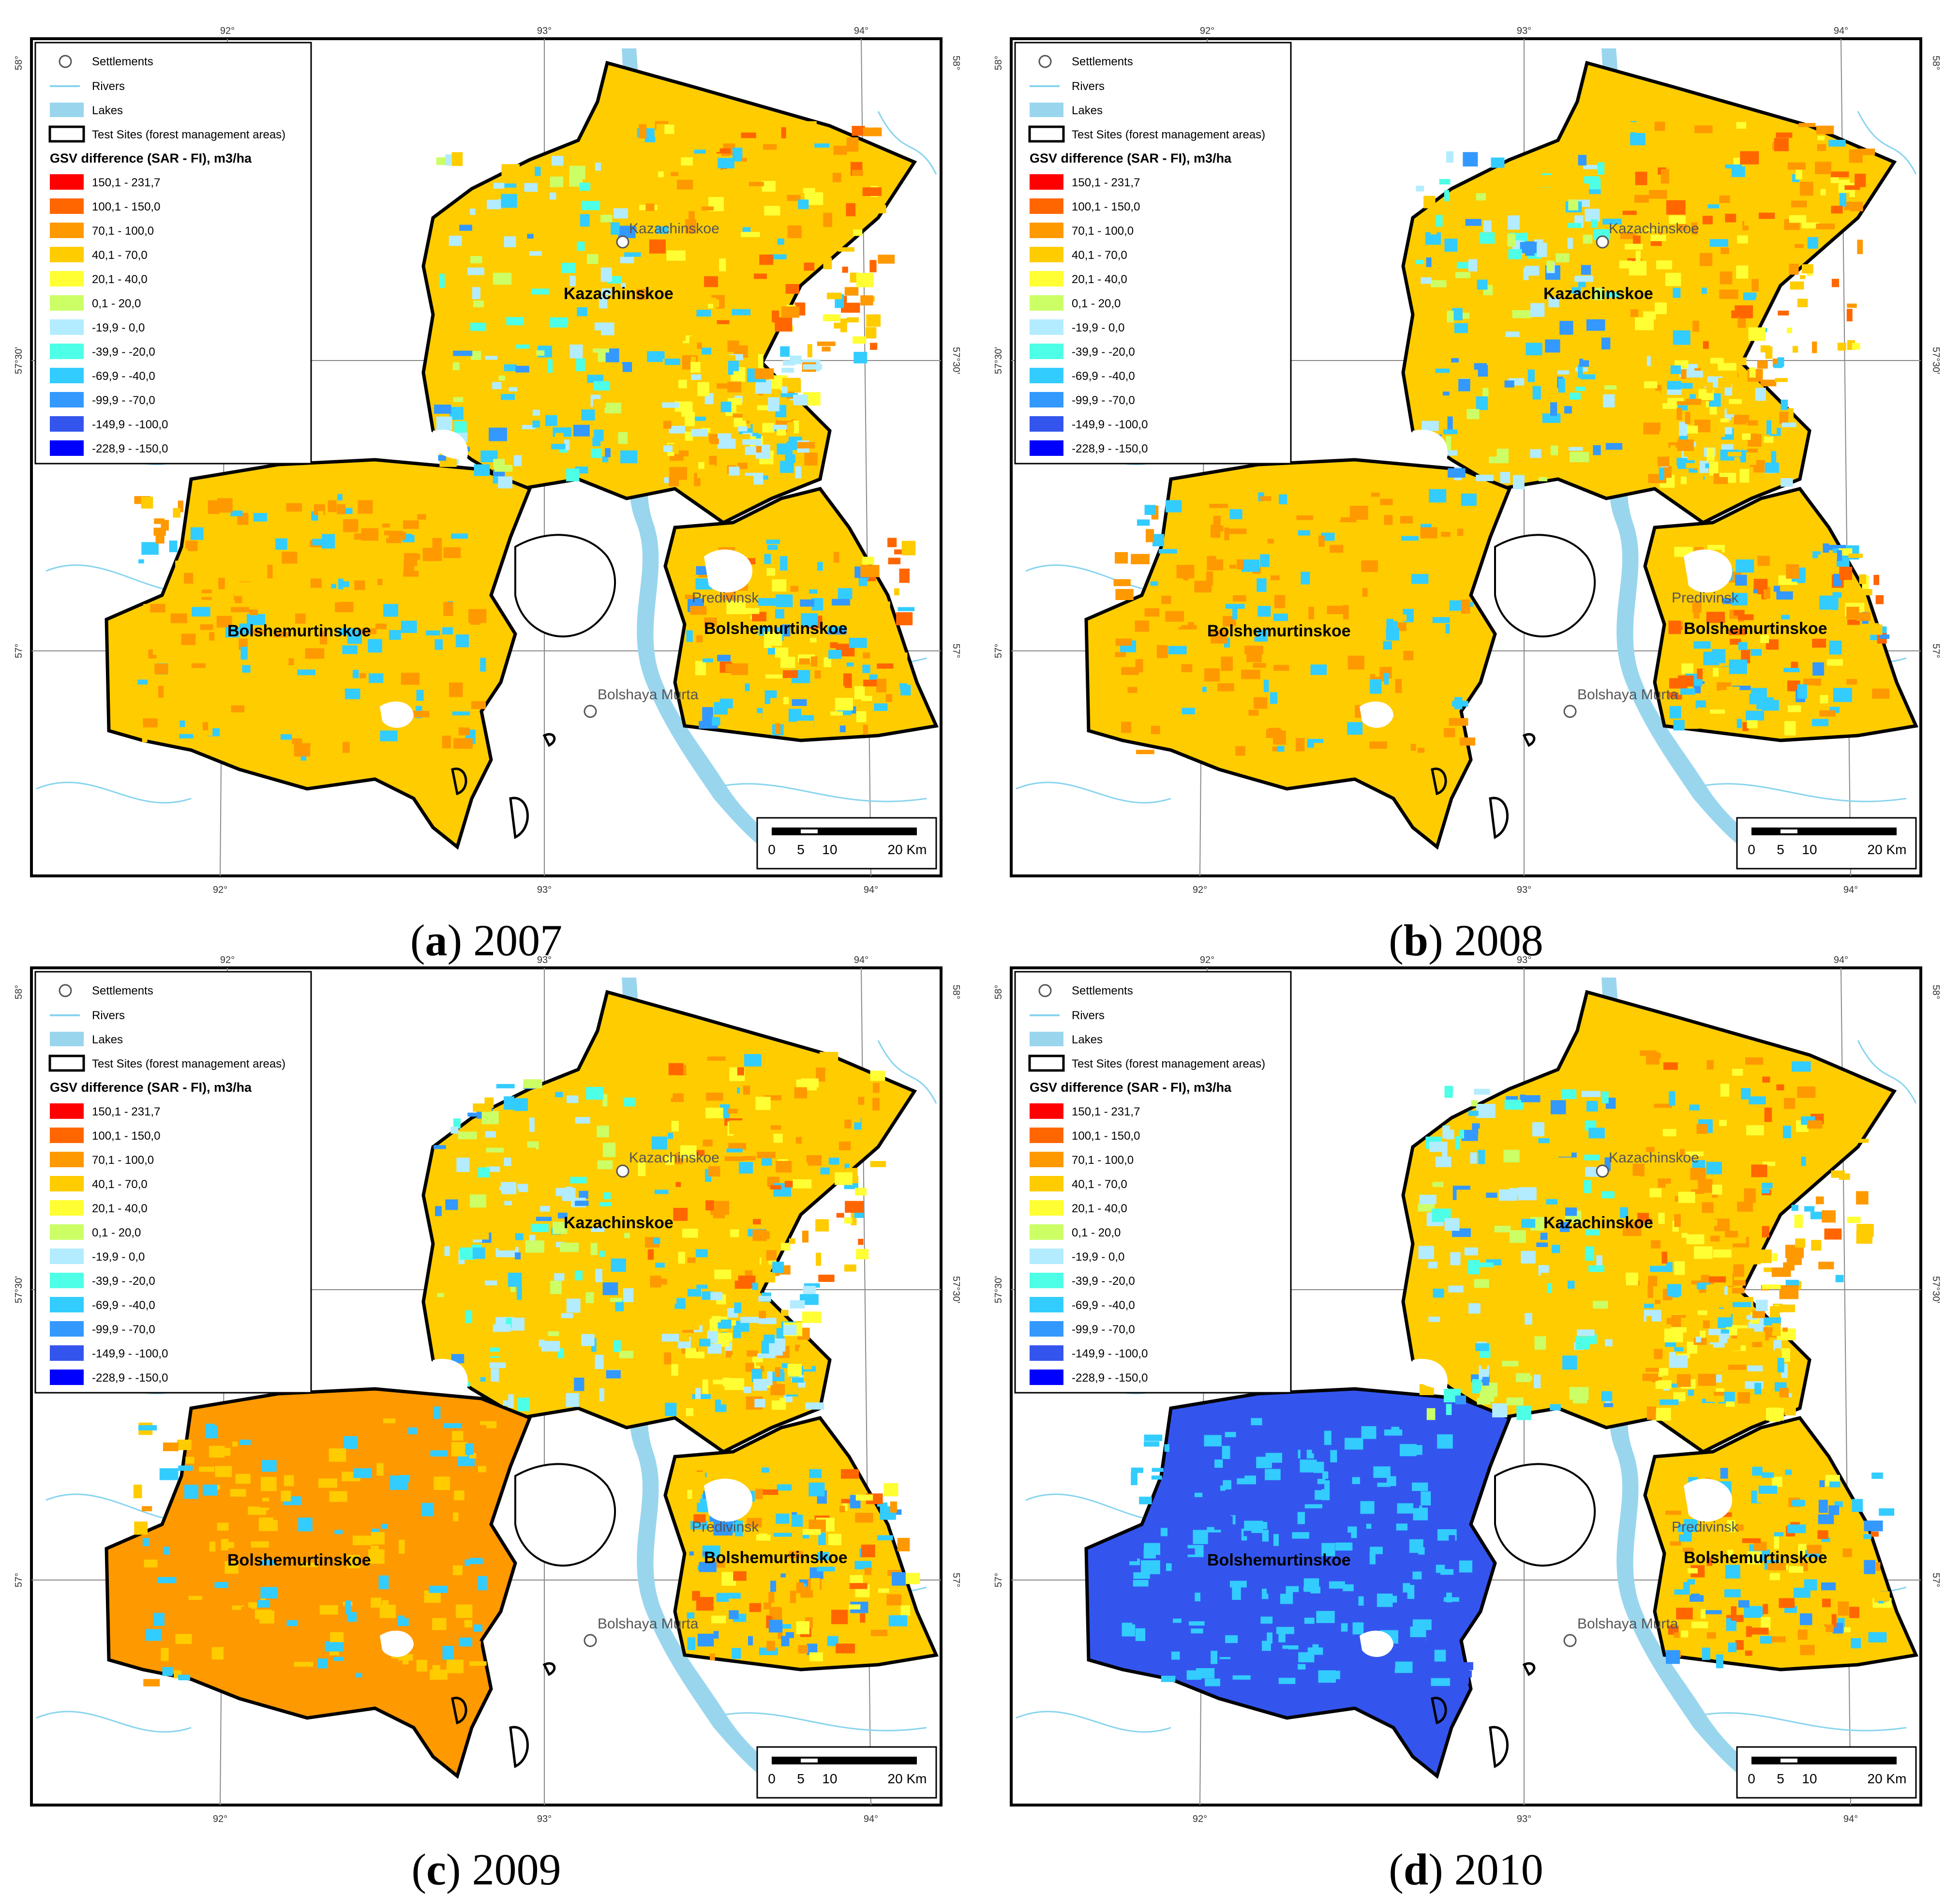 Image resolution: width=1960 pixels, height=1897 pixels. What do you see at coordinates (1110, 1378) in the screenshot?
I see `legend-class-label: -228,9 - -150,0` at bounding box center [1110, 1378].